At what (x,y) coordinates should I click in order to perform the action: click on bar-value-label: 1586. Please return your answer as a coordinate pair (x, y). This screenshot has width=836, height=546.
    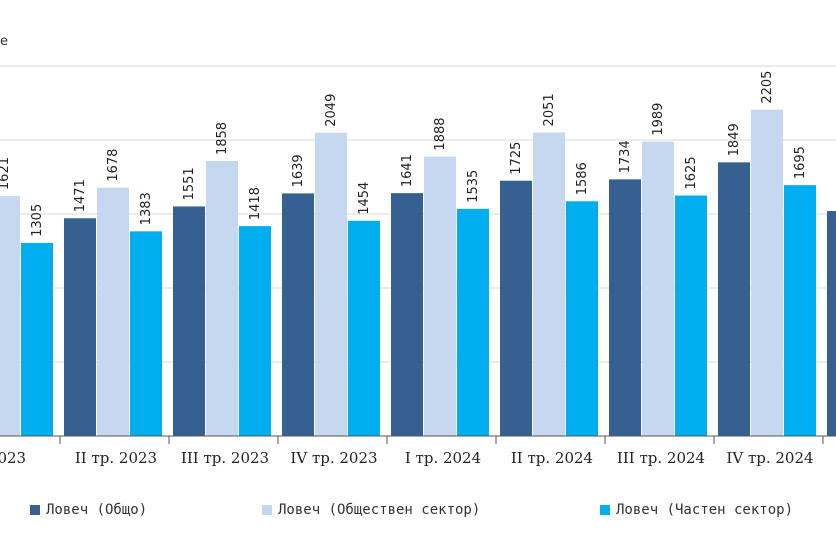
    Looking at the image, I should click on (582, 178).